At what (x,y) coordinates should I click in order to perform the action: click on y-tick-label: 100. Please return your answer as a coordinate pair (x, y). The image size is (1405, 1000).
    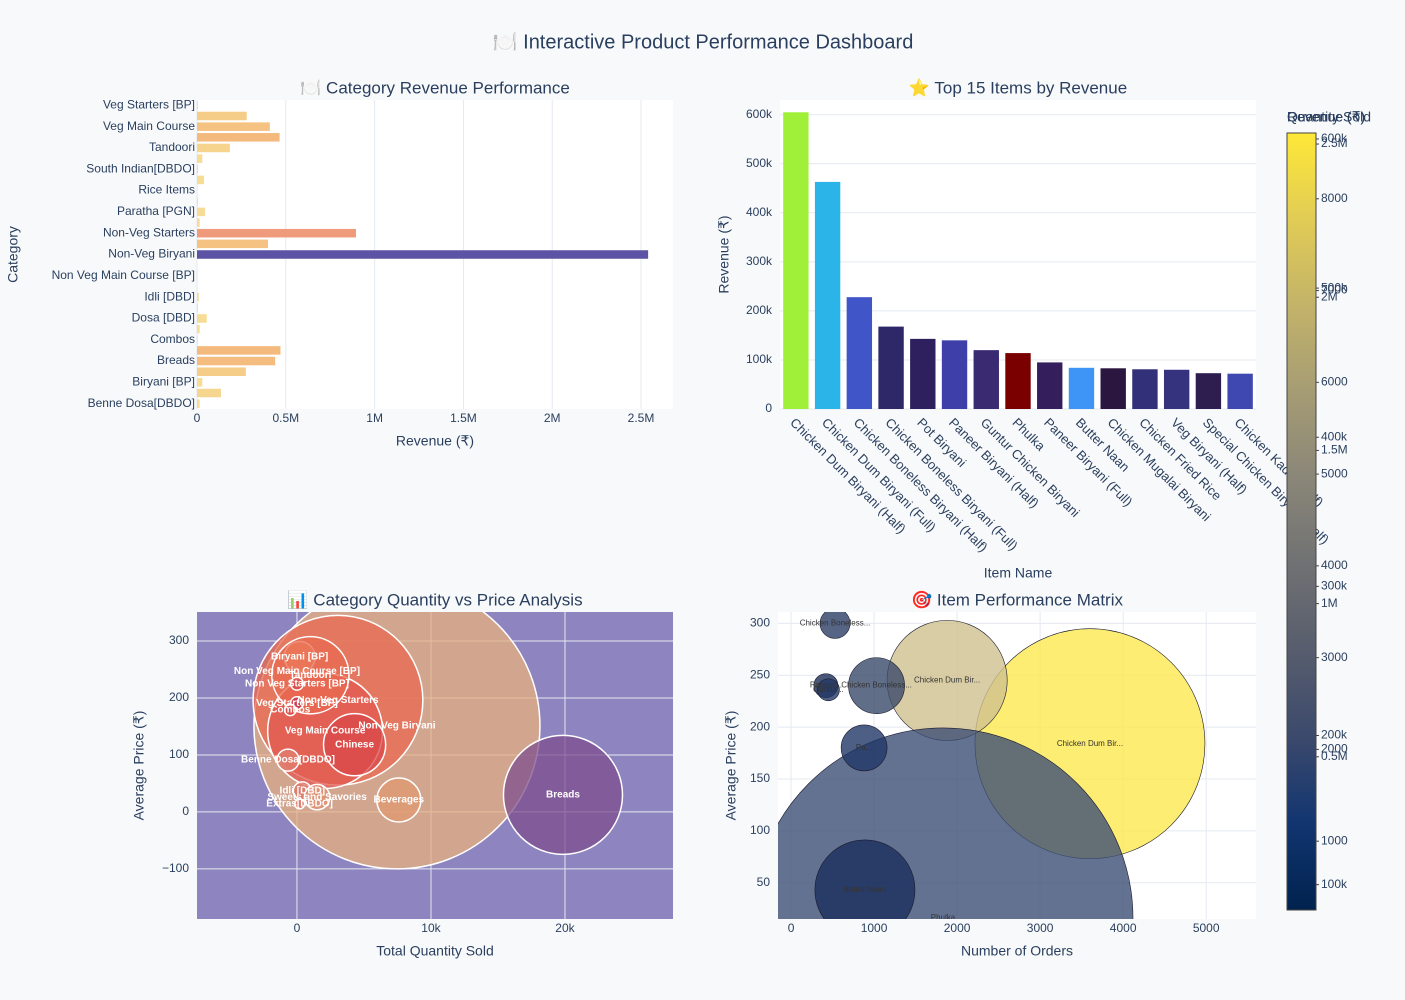
    Looking at the image, I should click on (179, 754).